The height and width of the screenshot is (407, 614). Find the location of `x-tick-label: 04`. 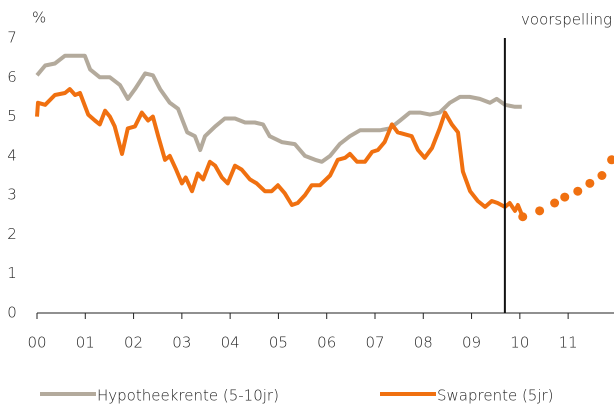

x-tick-label: 04 is located at coordinates (230, 343).